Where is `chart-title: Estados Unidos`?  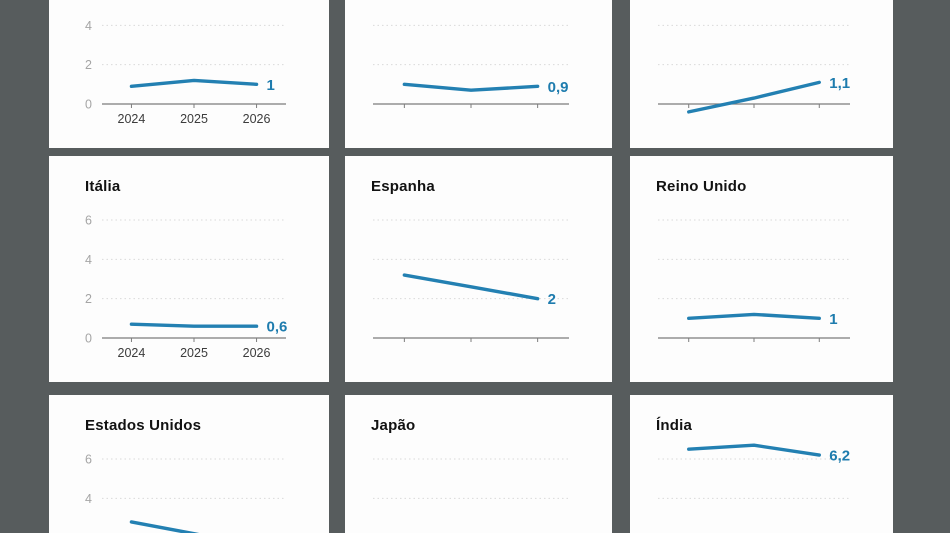
chart-title: Estados Unidos is located at coordinates (143, 425).